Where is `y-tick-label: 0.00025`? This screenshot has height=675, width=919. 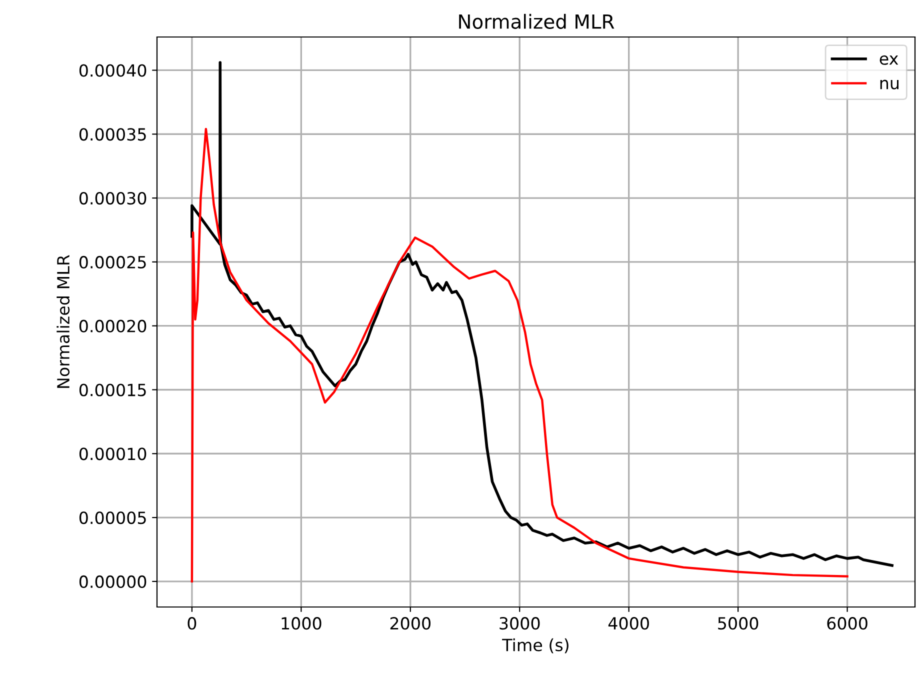
y-tick-label: 0.00025 is located at coordinates (112, 262).